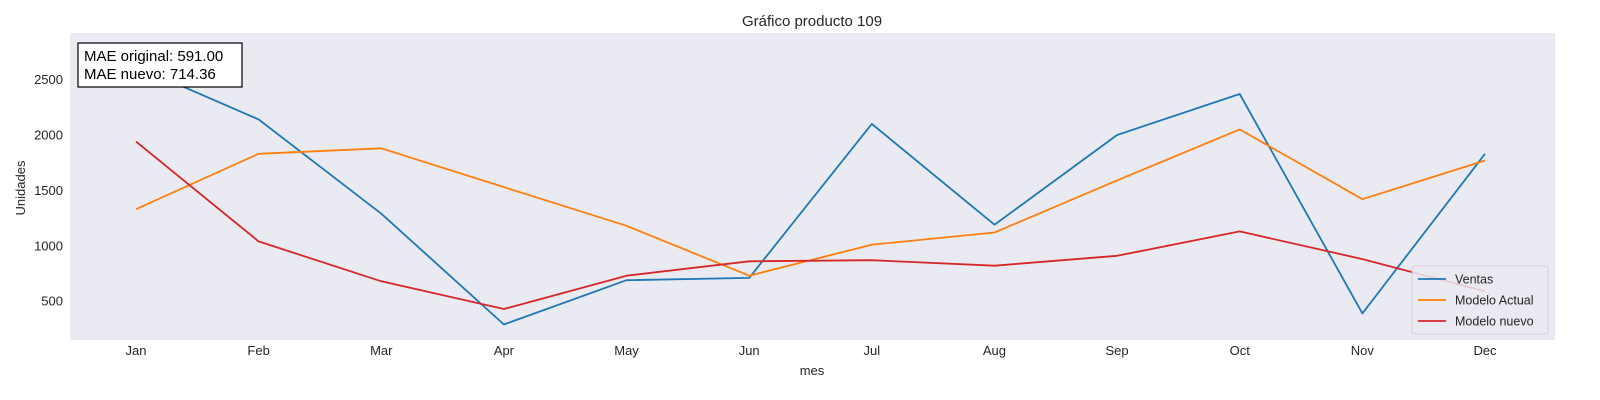 The image size is (1600, 400). Describe the element at coordinates (258, 350) in the screenshot. I see `x-tick-label: Feb` at that location.